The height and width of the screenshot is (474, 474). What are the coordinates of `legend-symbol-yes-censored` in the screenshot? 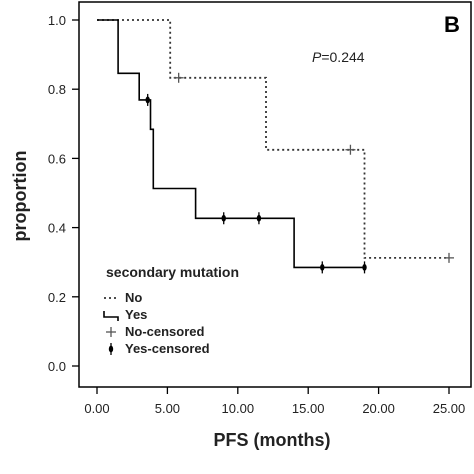 It's located at (111, 349).